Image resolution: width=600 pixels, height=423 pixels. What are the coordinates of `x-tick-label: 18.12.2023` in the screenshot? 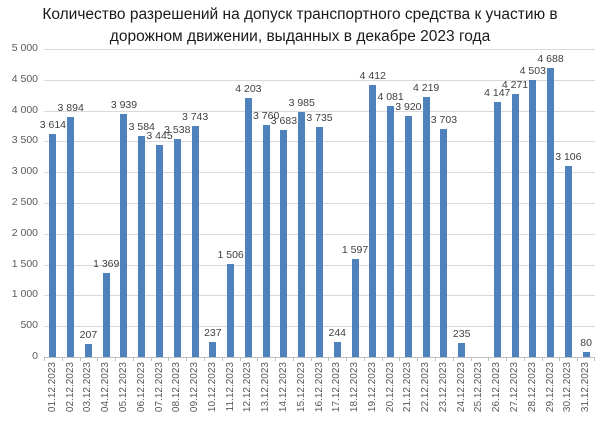 It's located at (355, 387).